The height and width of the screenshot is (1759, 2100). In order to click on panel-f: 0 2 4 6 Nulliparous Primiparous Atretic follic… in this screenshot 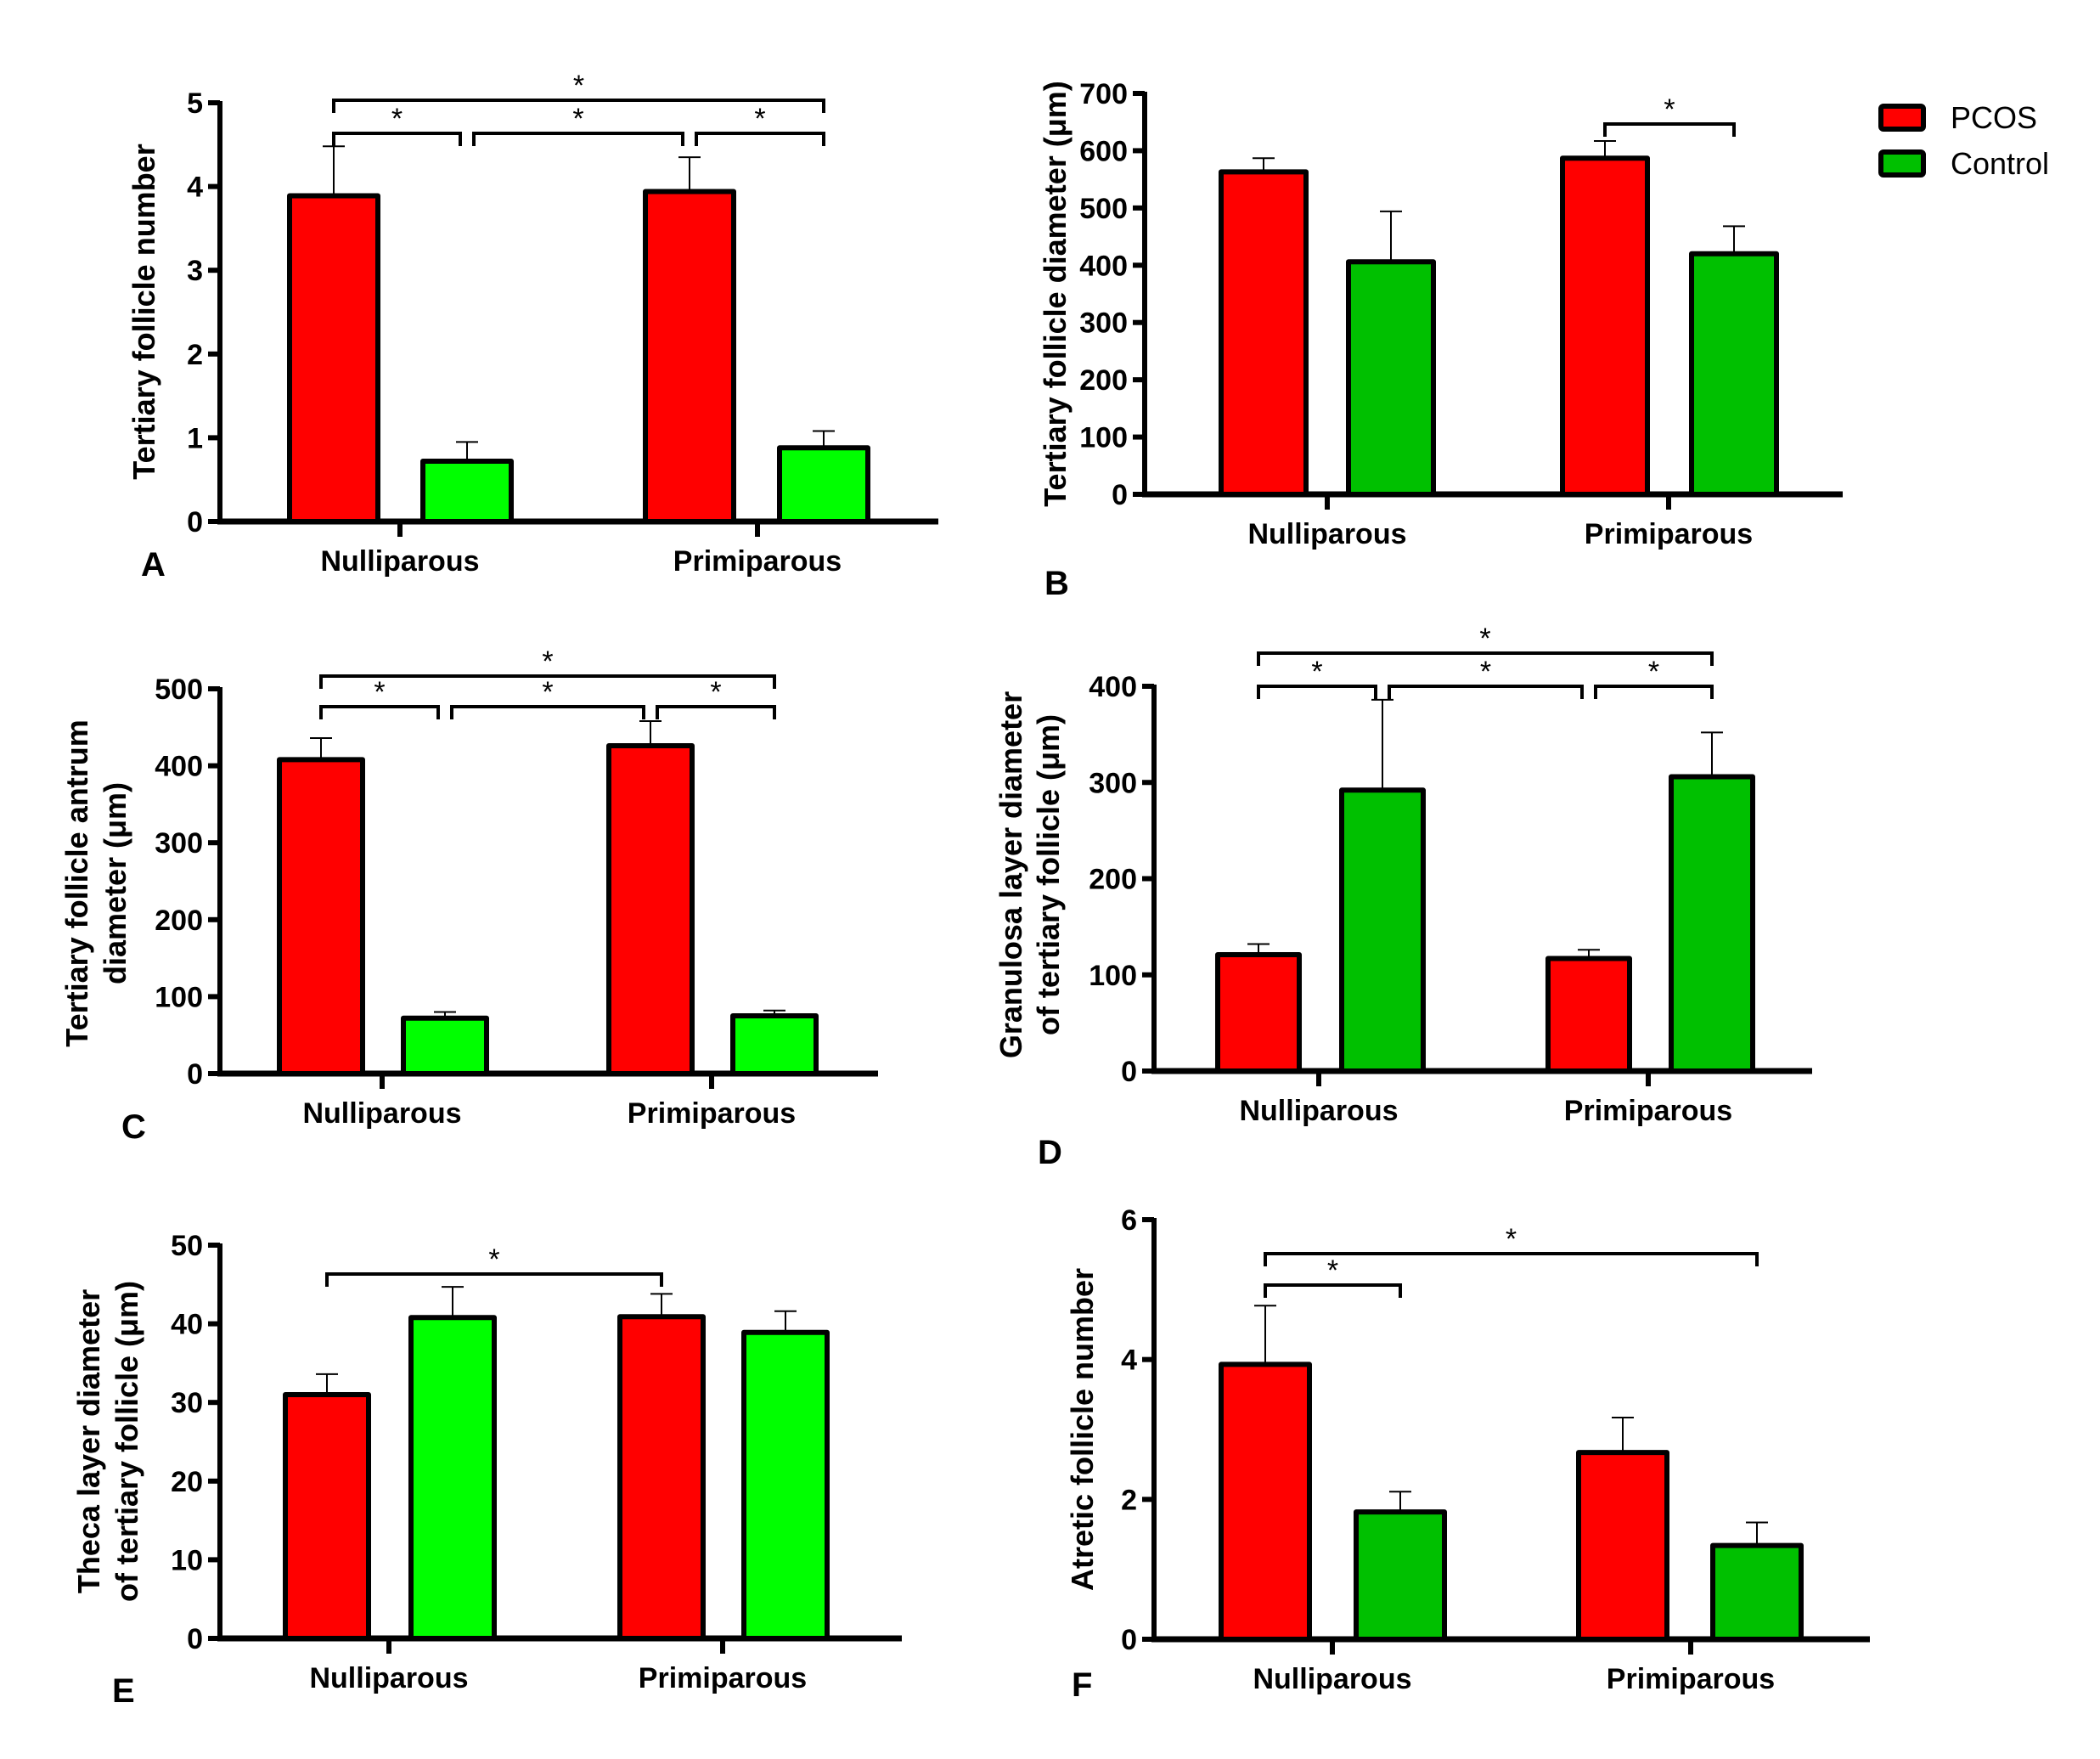, I will do `click(1467, 1454)`.